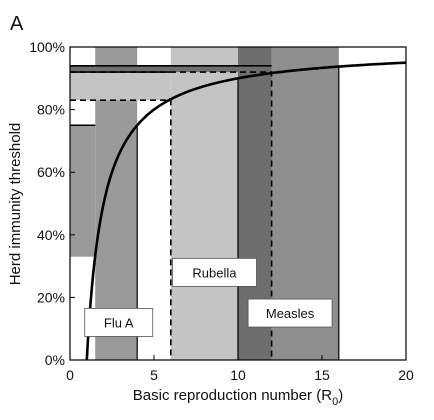  I want to click on x-tick-label: 10, so click(238, 375).